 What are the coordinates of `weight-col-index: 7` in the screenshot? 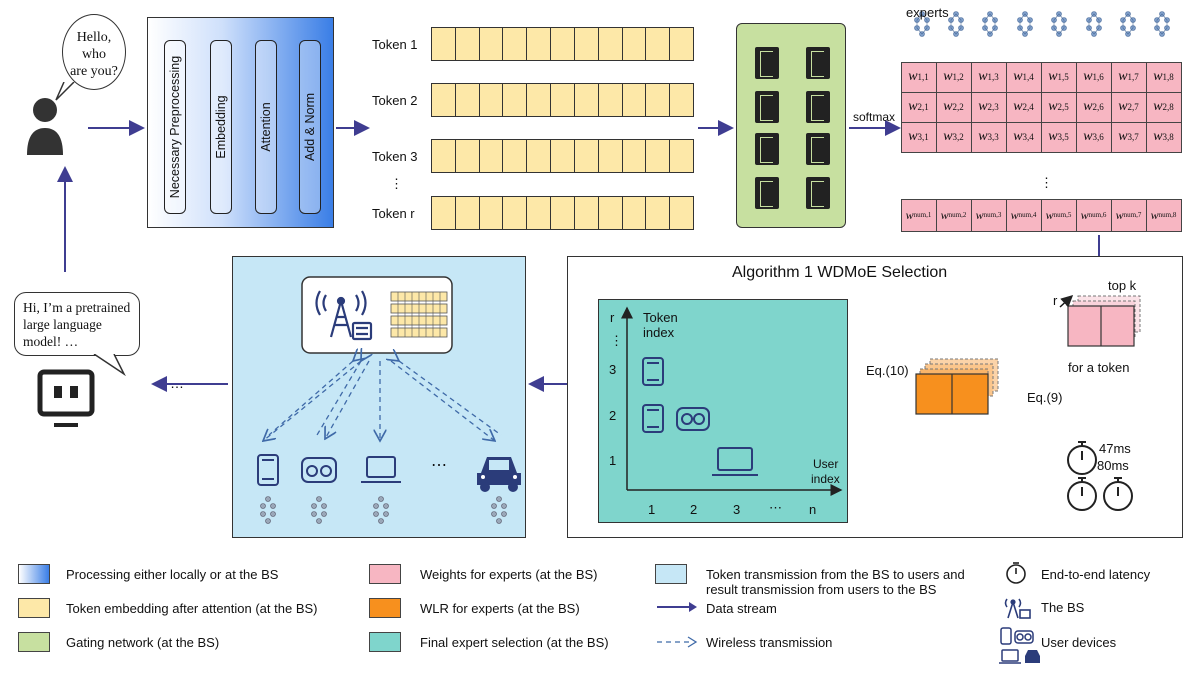 It's located at (1136, 77).